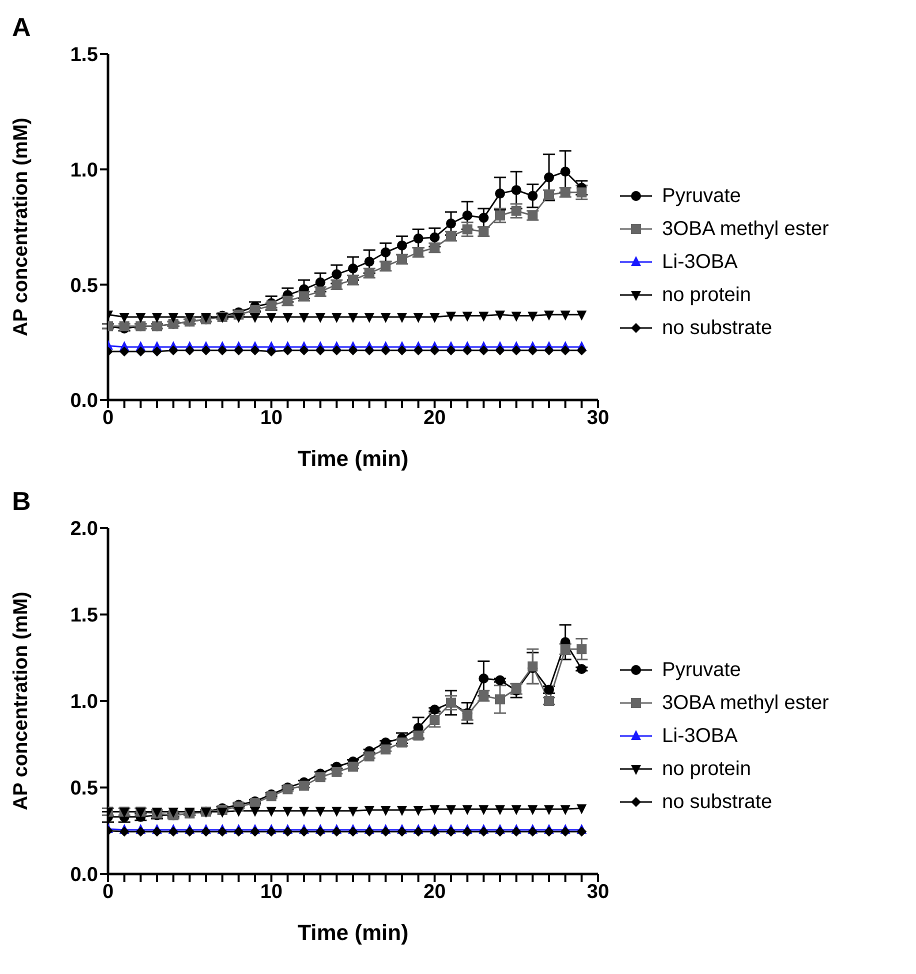 This screenshot has height=974, width=916. I want to click on chart-title: B, so click(21, 501).